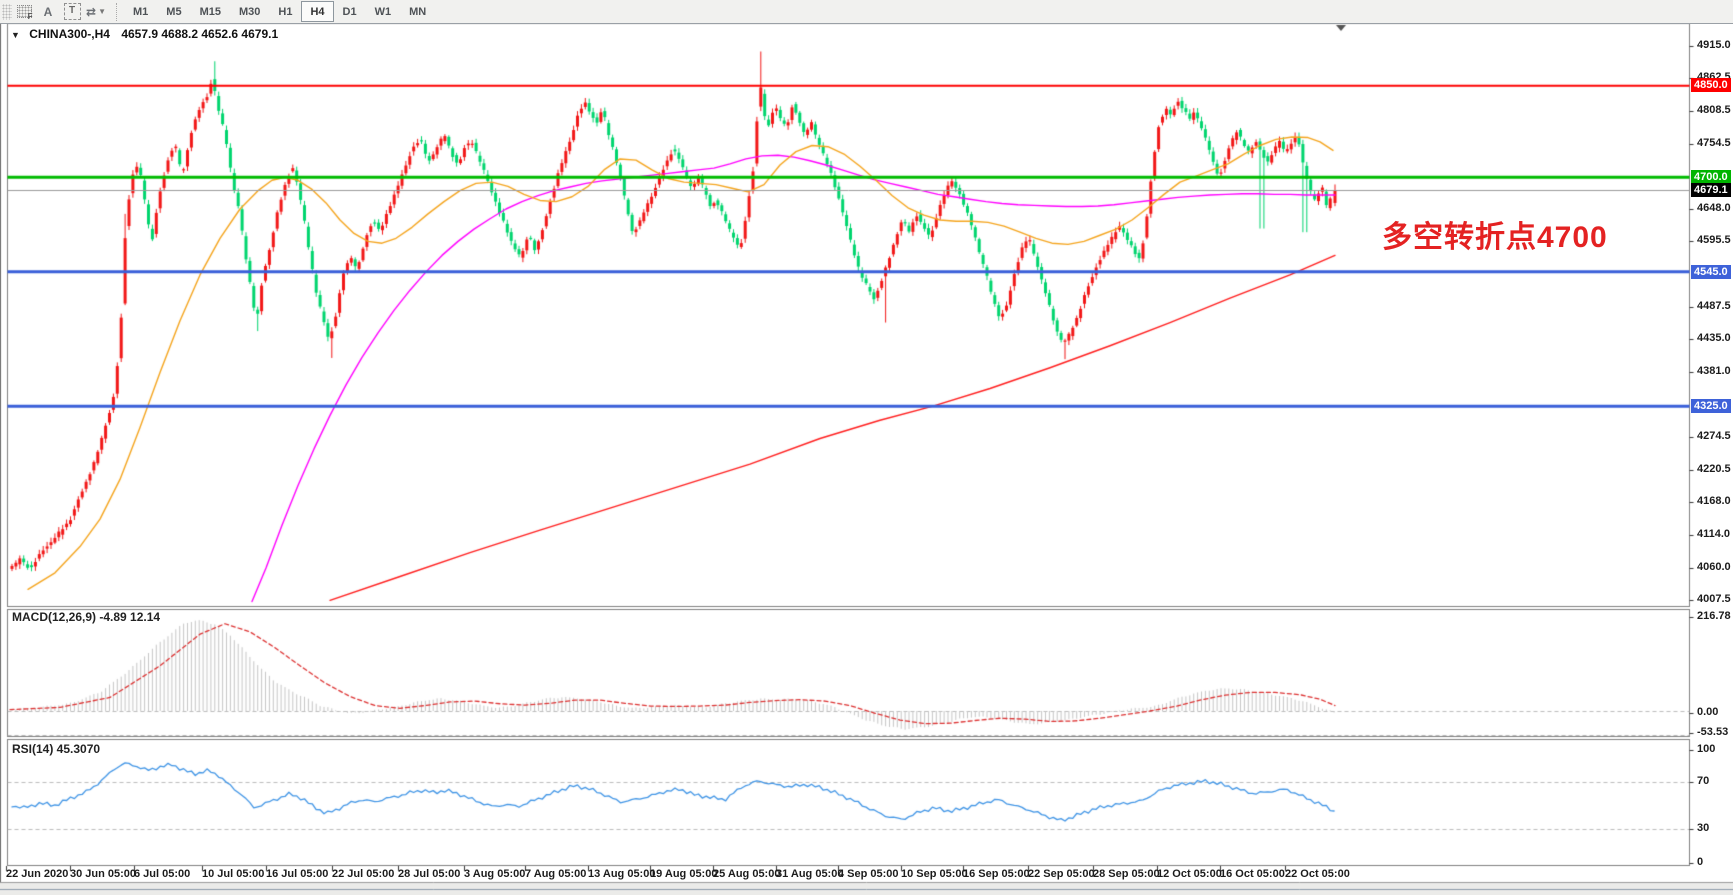  What do you see at coordinates (363, 874) in the screenshot?
I see `time-axis-label: 22 Jul 05:00` at bounding box center [363, 874].